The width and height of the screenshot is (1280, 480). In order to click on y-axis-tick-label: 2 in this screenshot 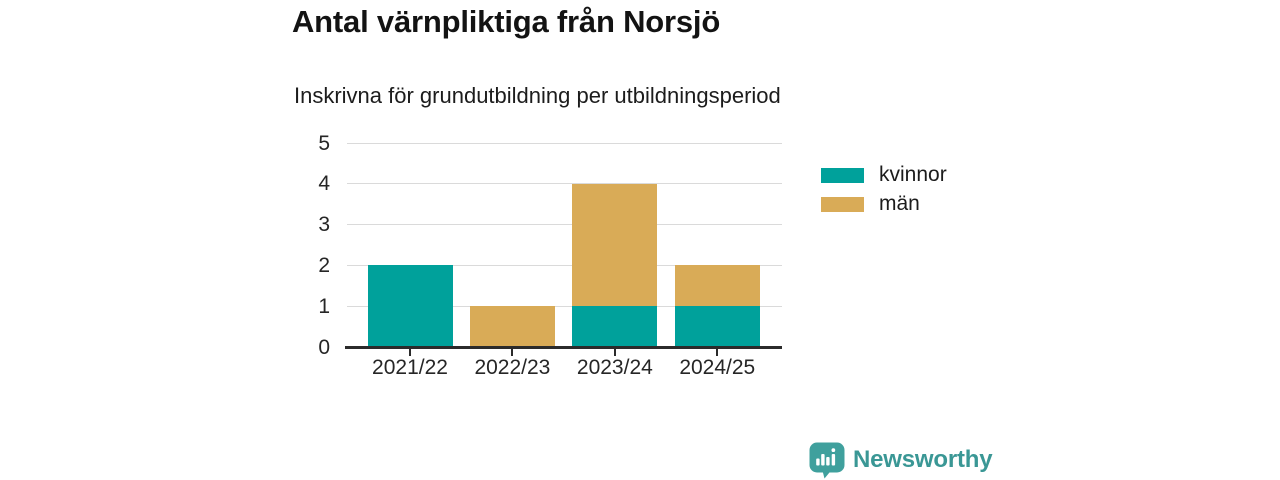, I will do `click(324, 265)`.